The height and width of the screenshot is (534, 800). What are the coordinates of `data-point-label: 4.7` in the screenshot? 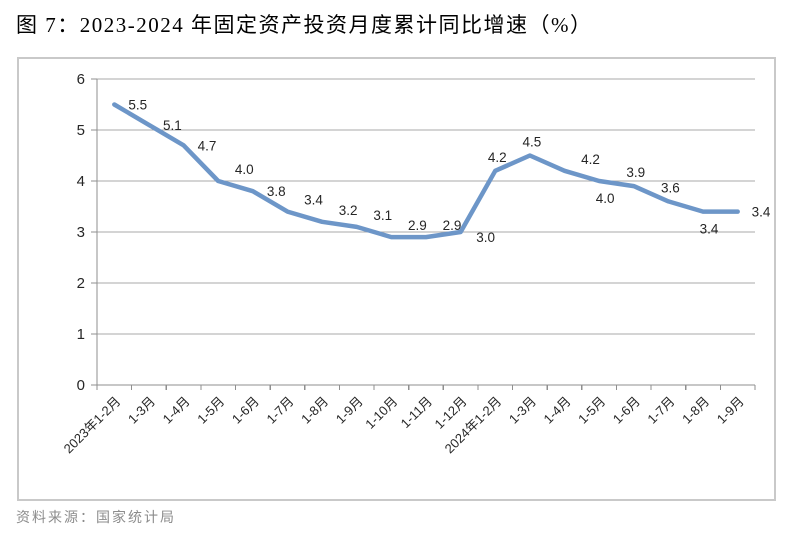 It's located at (207, 145).